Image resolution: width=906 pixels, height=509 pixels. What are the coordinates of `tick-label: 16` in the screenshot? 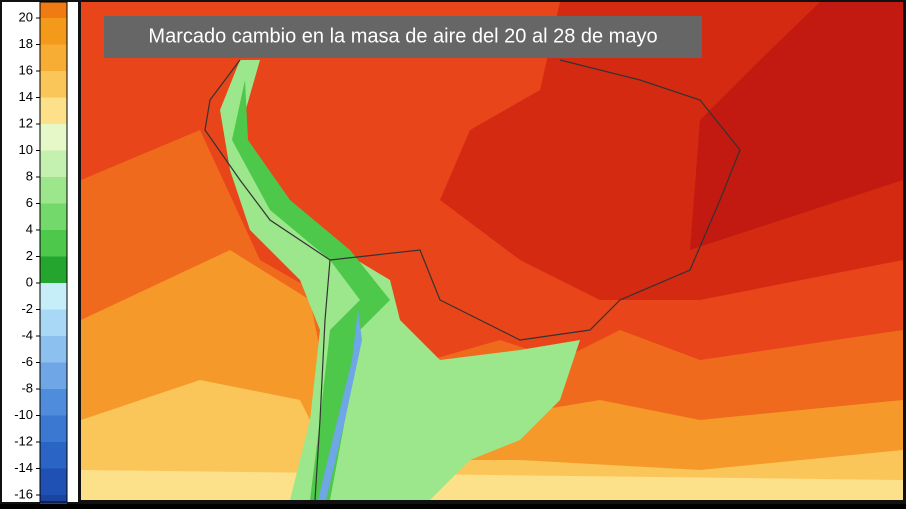 It's located at (26, 69).